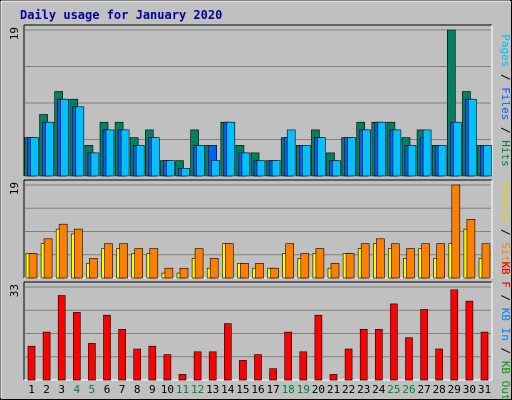  Describe the element at coordinates (167, 389) in the screenshot. I see `x-tick-label-10: 10` at that location.